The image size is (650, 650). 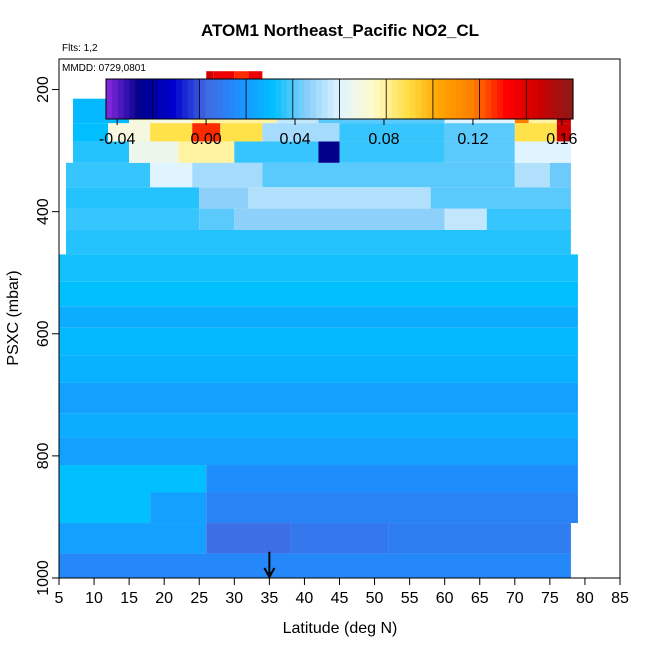 What do you see at coordinates (104, 68) in the screenshot?
I see `mmdd-label: MMDD: 0729,0801` at bounding box center [104, 68].